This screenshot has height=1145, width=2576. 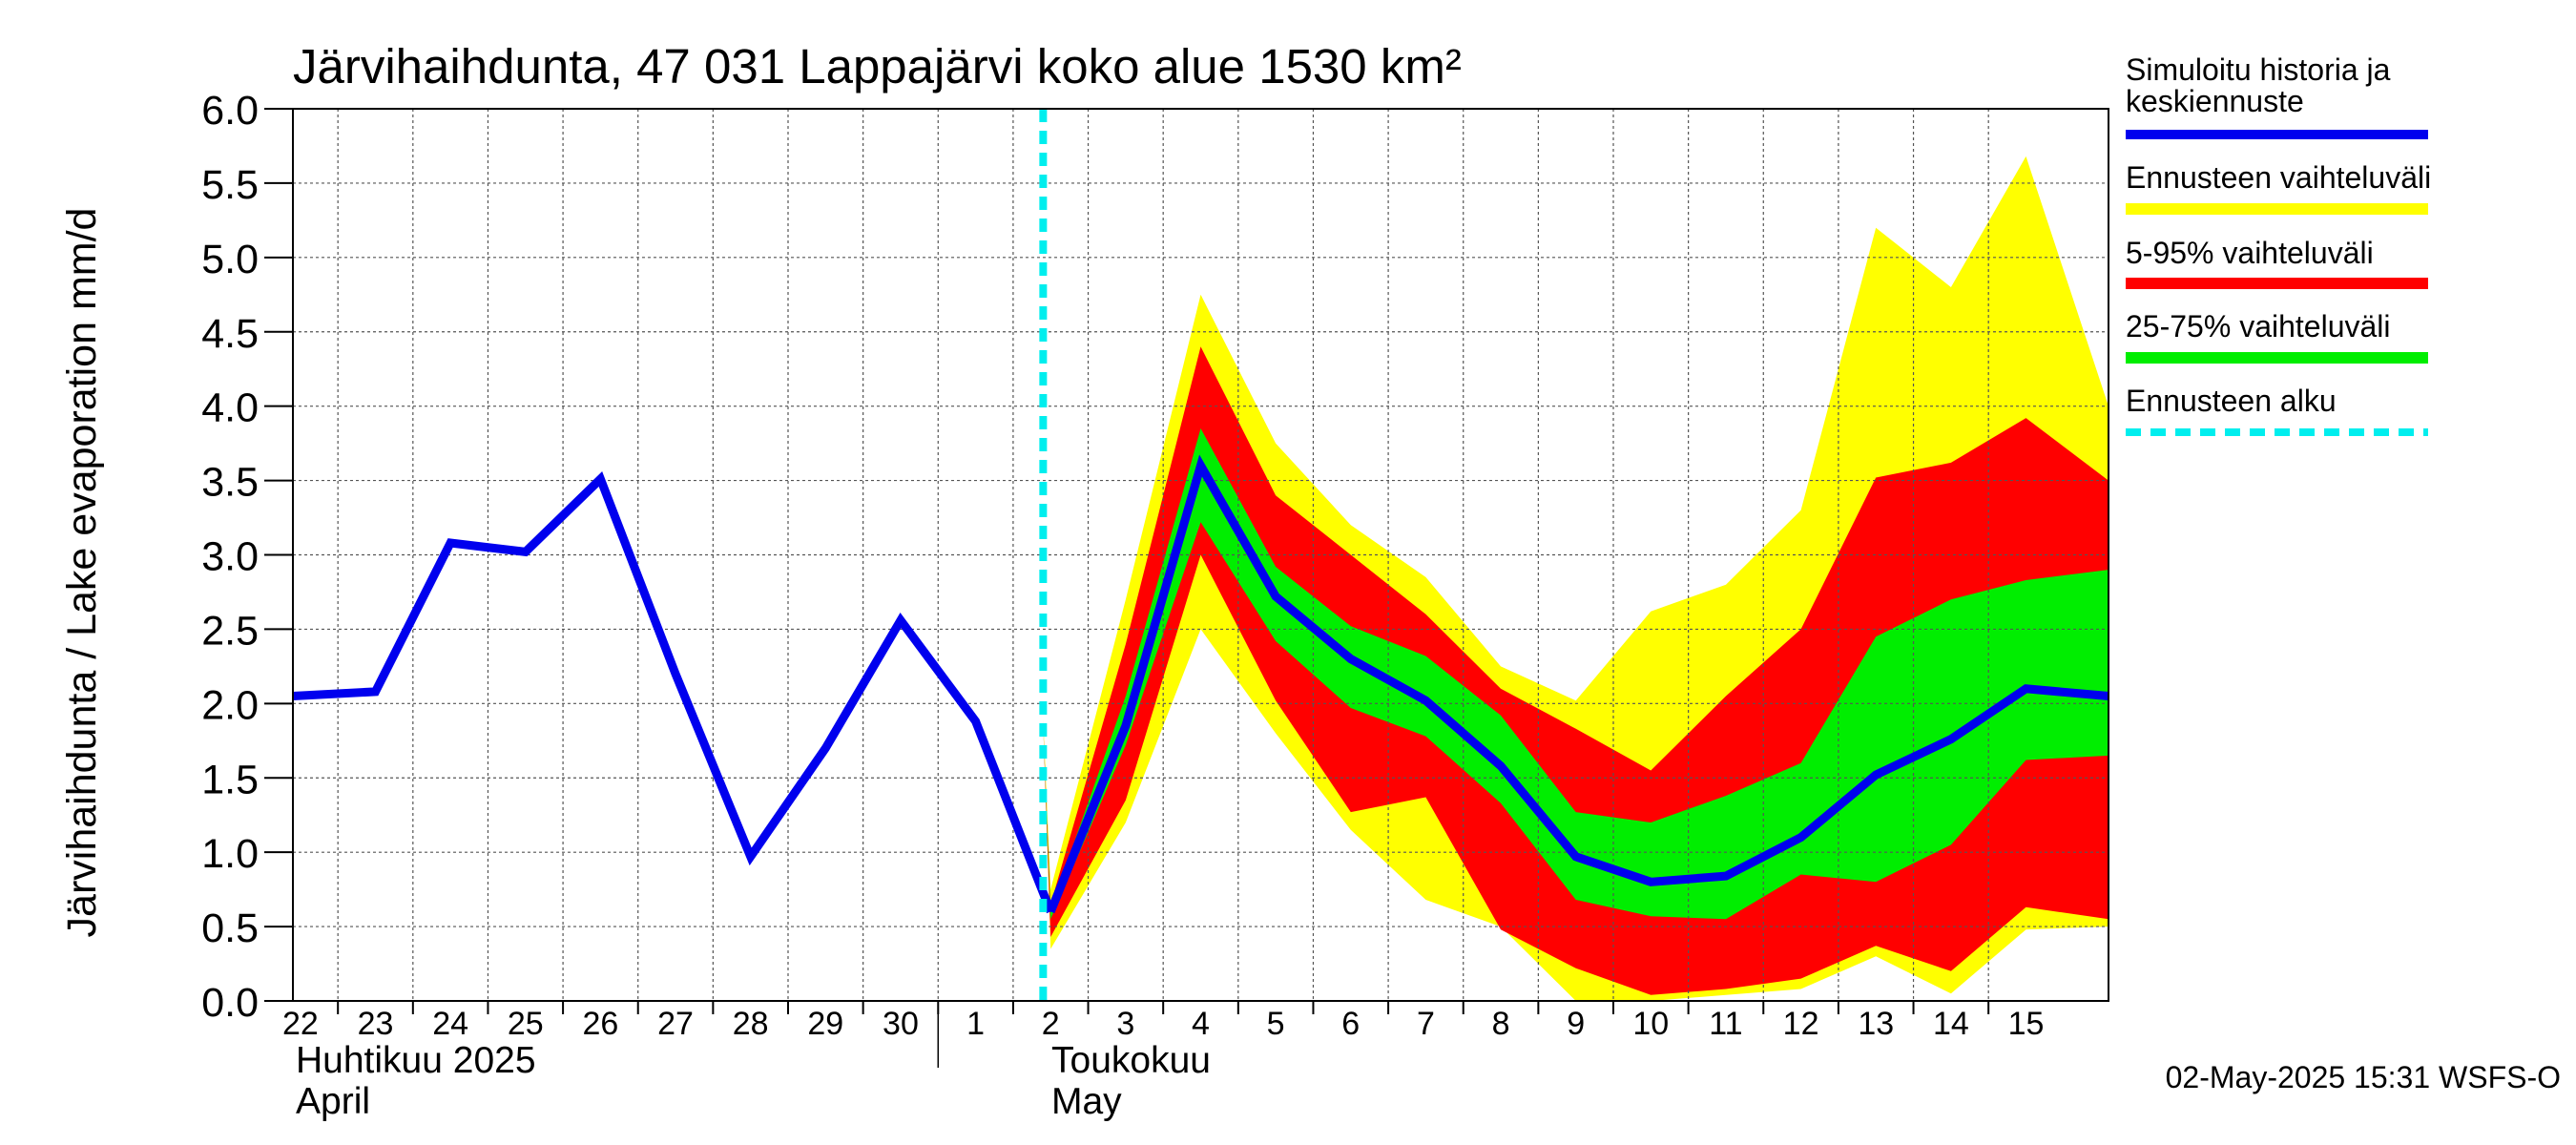 What do you see at coordinates (333, 1101) in the screenshot?
I see `month-label-april-en: April` at bounding box center [333, 1101].